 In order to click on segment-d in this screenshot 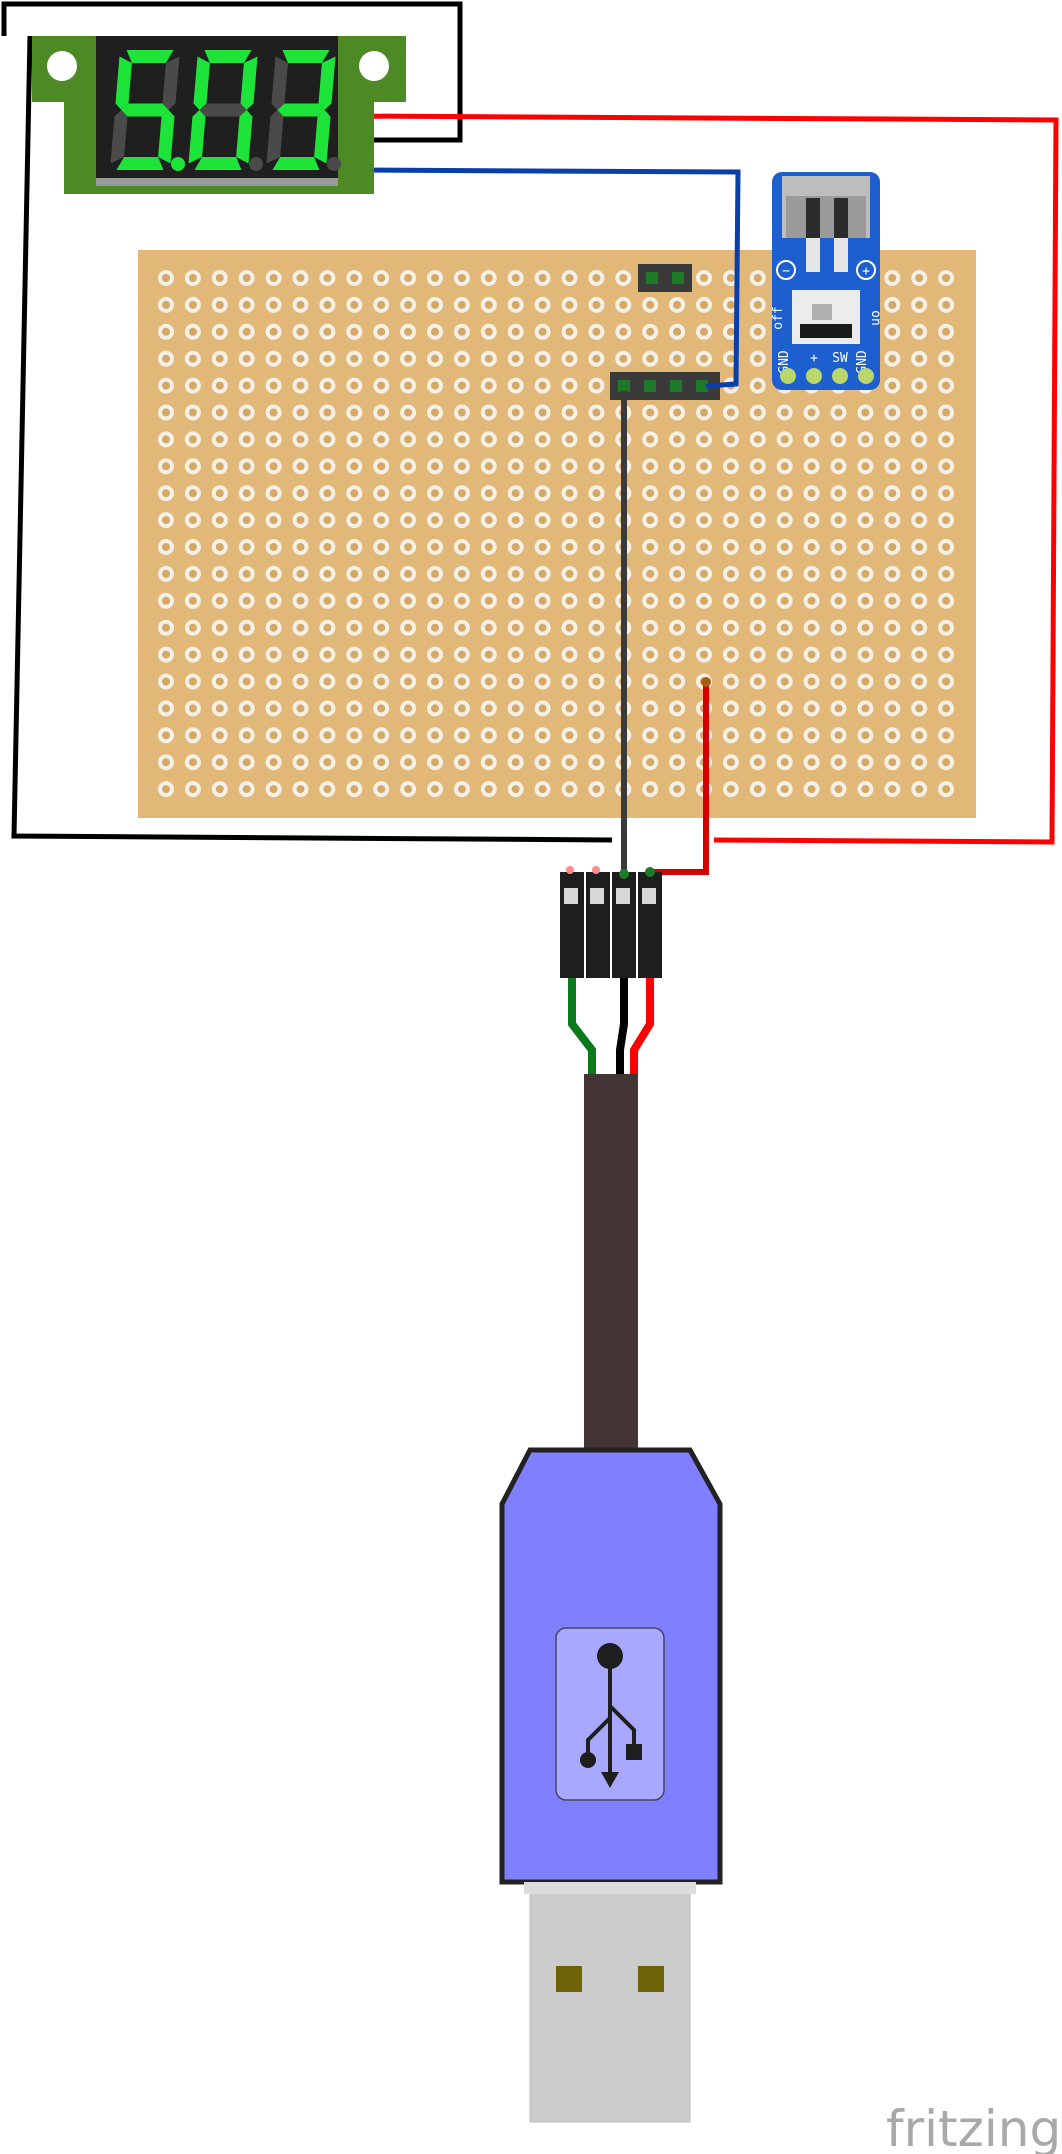, I will do `click(218, 163)`.